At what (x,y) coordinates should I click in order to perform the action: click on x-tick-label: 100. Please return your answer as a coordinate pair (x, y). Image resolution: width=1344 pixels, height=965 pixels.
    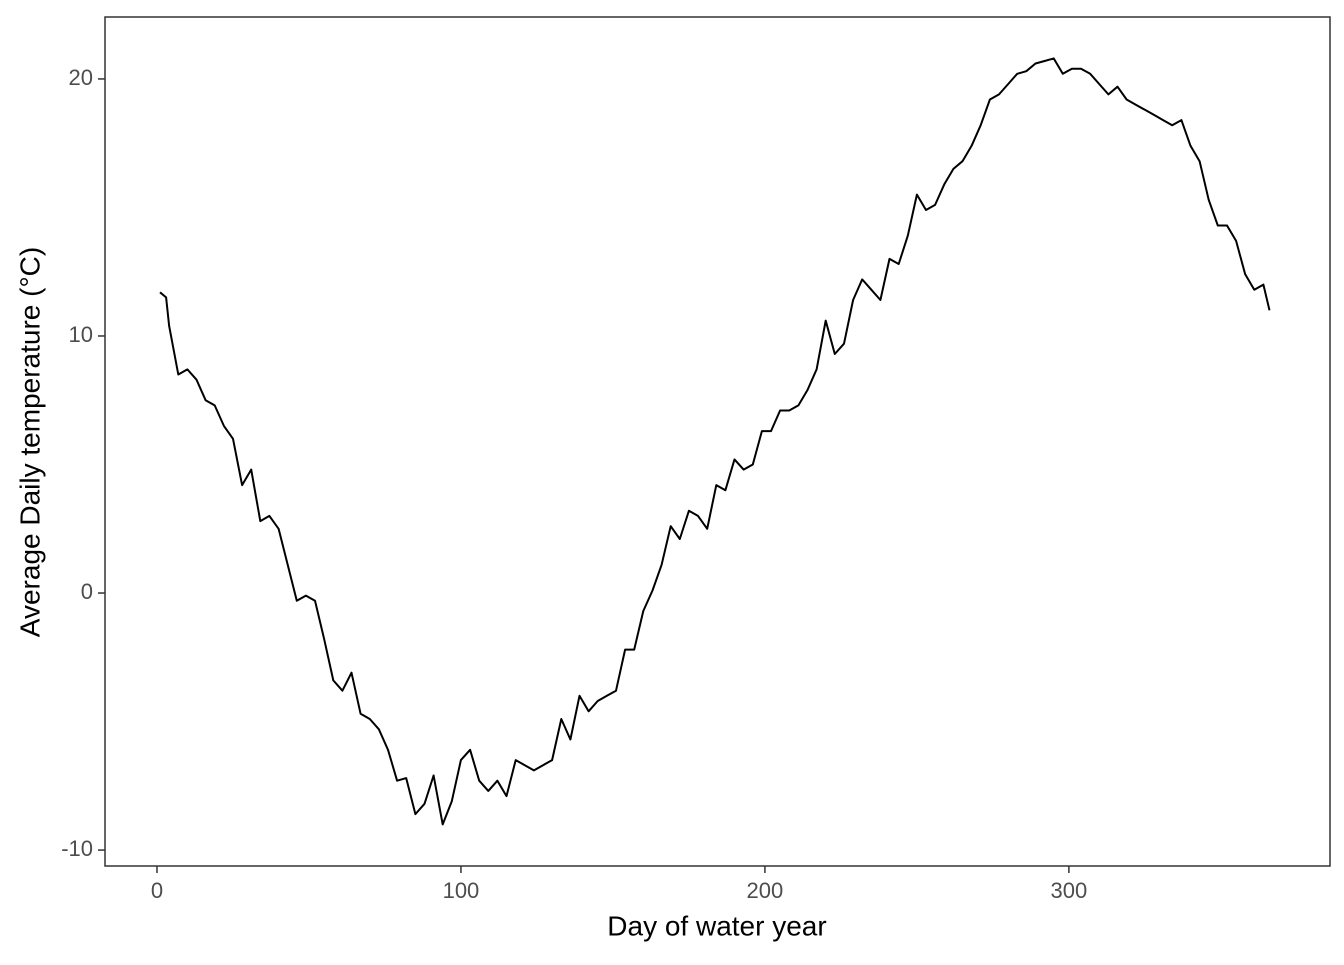
    Looking at the image, I should click on (461, 890).